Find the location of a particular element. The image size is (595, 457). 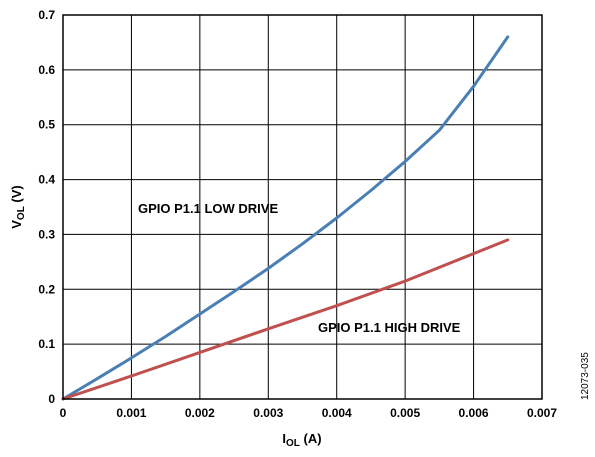

y-tick-label: 0.4 is located at coordinates (46, 180).